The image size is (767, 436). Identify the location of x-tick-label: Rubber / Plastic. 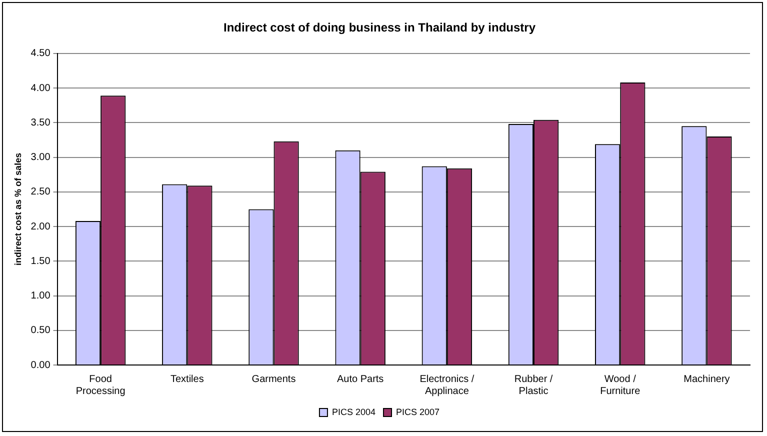
(533, 385).